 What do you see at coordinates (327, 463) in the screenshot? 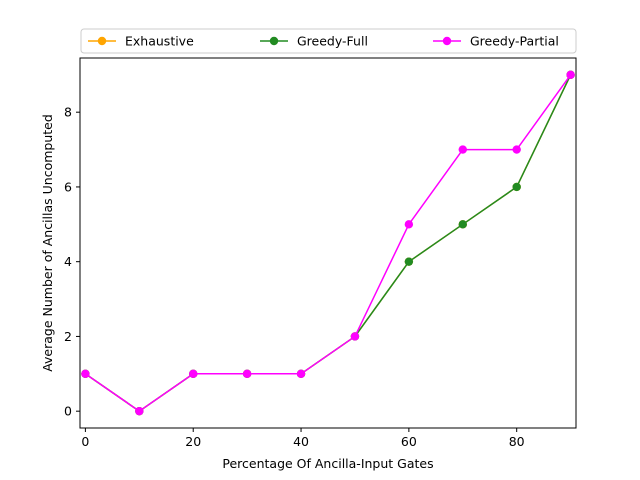
I see `x-axis-label: Percentage Of Ancilla-Input Gates` at bounding box center [327, 463].